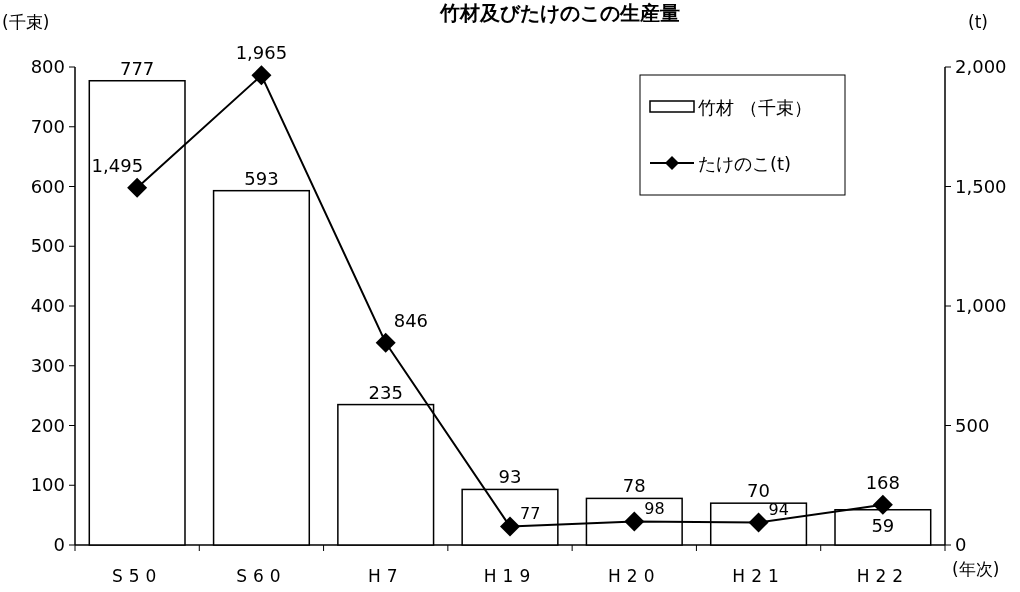  What do you see at coordinates (961, 544) in the screenshot?
I see `y2-tick-label: 0` at bounding box center [961, 544].